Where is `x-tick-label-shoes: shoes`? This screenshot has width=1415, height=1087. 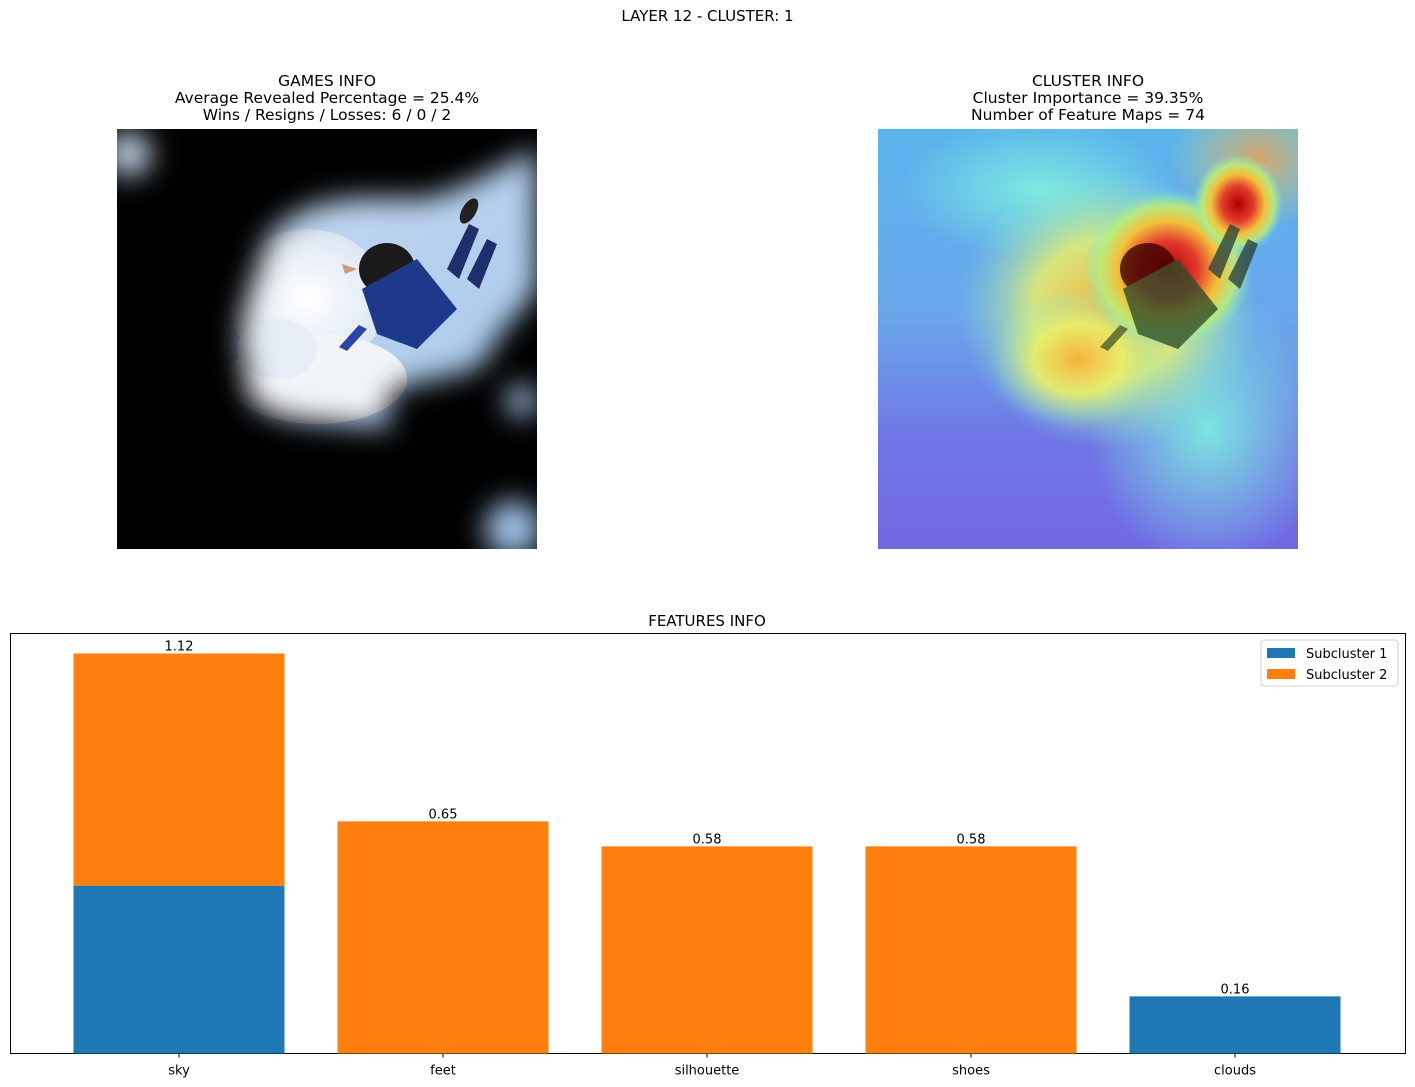
x-tick-label-shoes: shoes is located at coordinates (971, 1071).